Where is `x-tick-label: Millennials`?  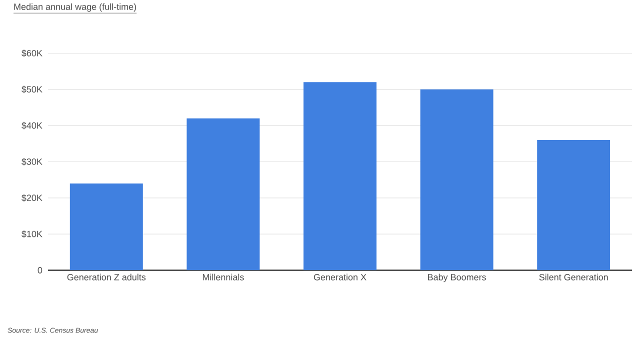 x-tick-label: Millennials is located at coordinates (223, 277).